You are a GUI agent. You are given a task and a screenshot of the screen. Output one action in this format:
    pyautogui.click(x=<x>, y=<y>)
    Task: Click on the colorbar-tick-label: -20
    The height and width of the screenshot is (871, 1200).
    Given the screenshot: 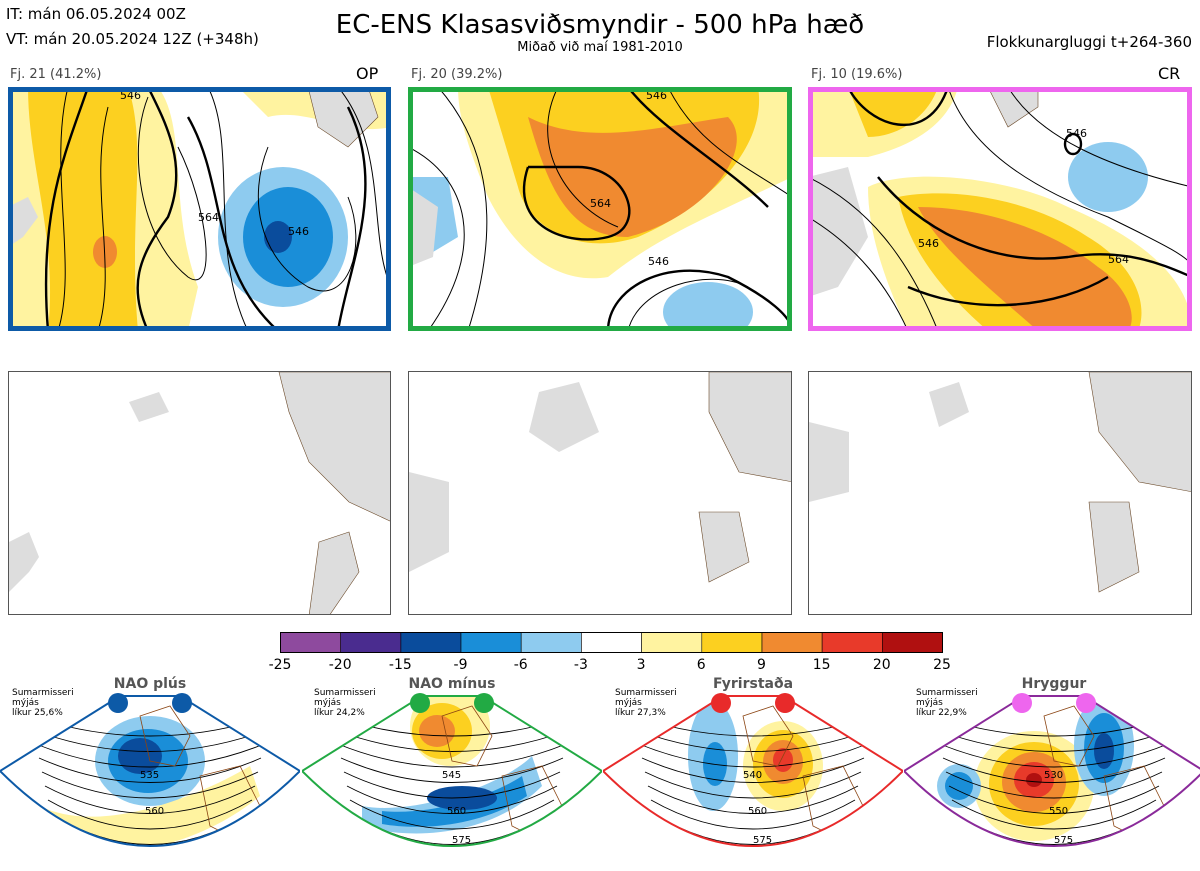 What is the action you would take?
    pyautogui.click(x=340, y=665)
    